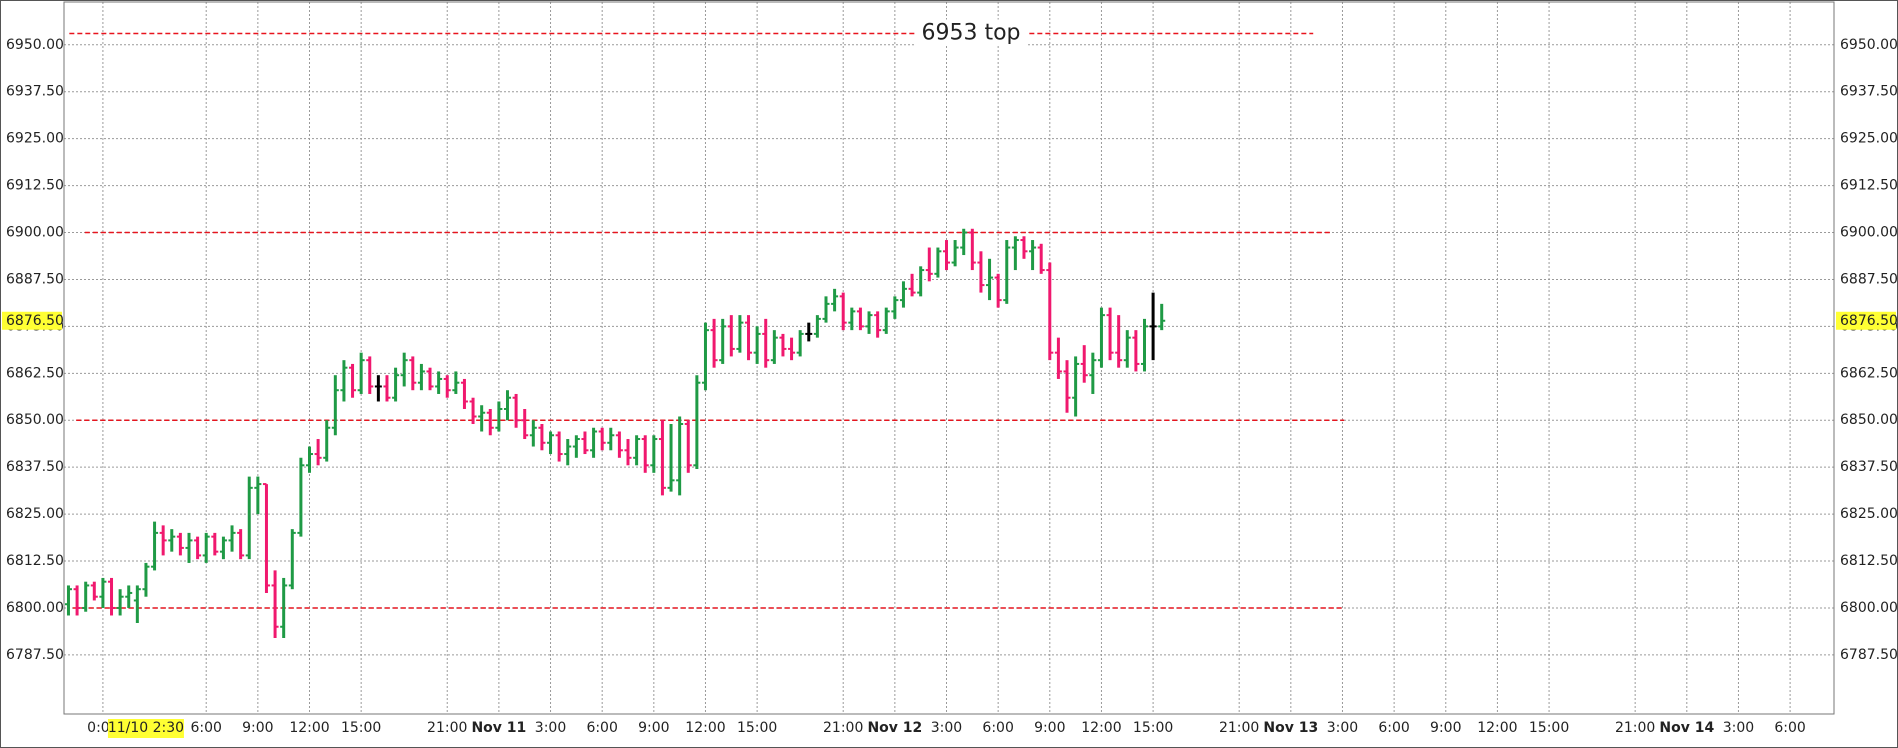 The width and height of the screenshot is (1898, 748). What do you see at coordinates (35, 321) in the screenshot?
I see `price-marker-label: 6876.50` at bounding box center [35, 321].